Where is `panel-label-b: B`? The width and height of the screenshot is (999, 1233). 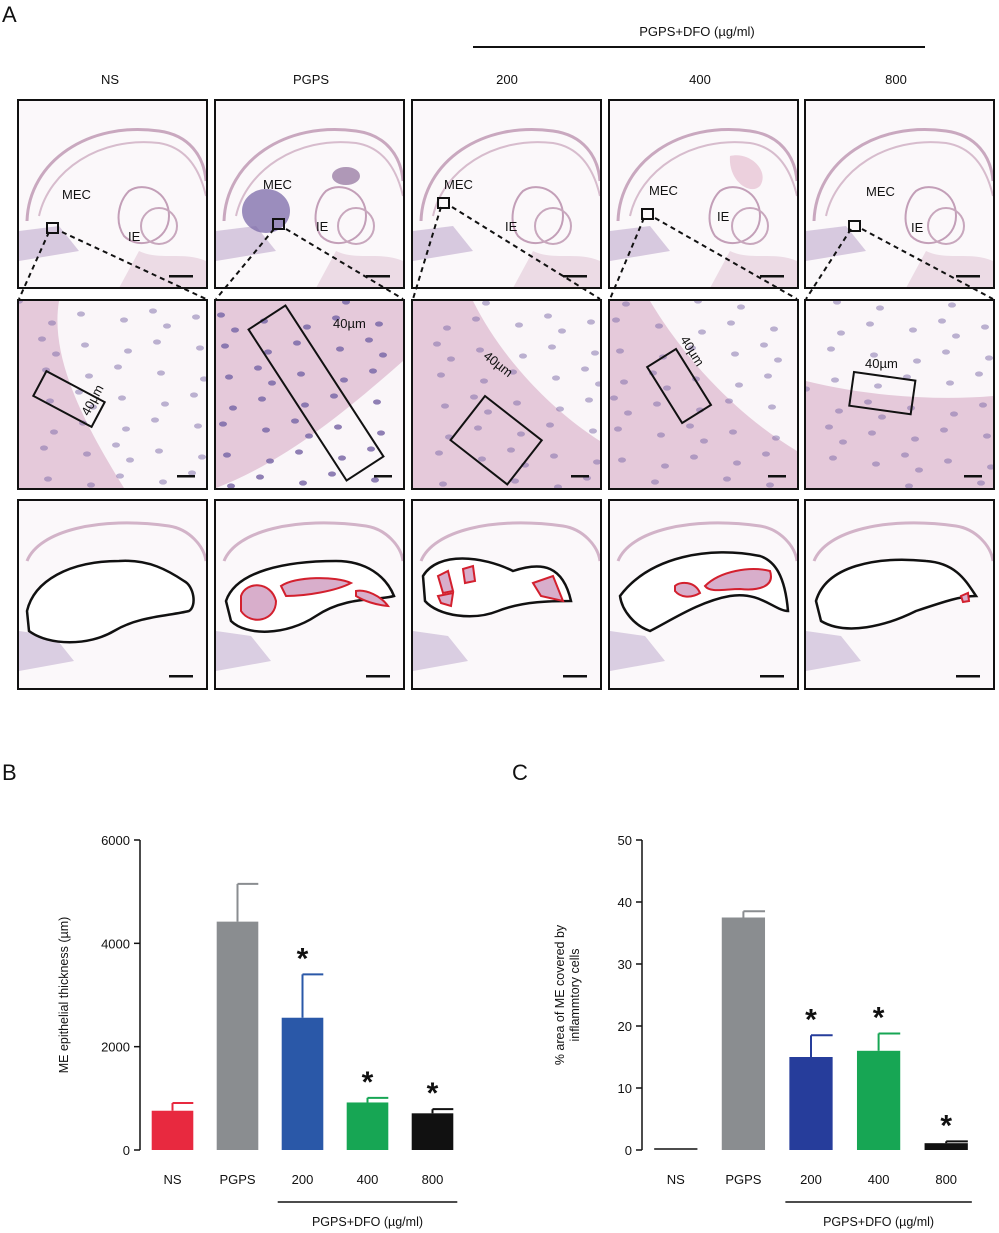
panel-label-b: B is located at coordinates (9, 772).